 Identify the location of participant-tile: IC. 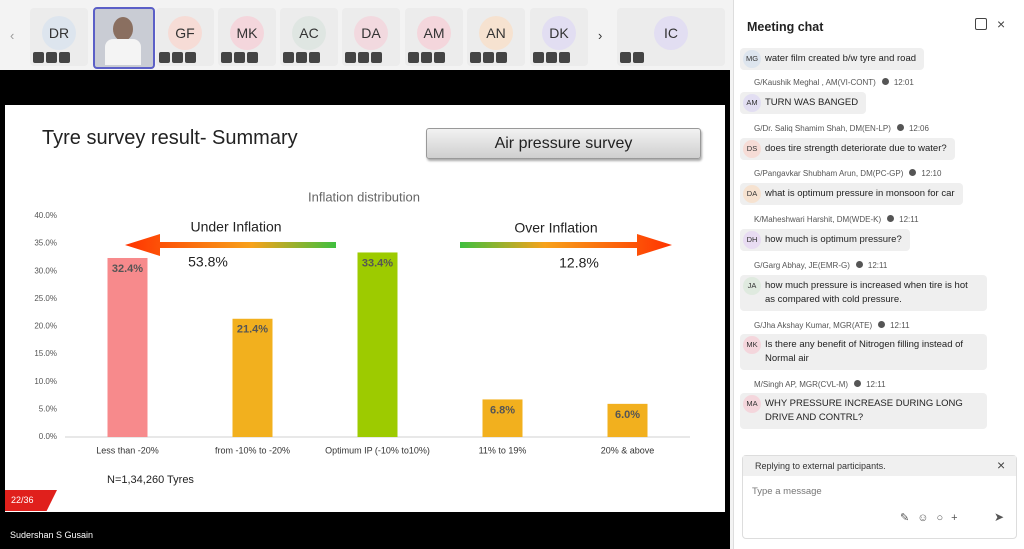
(671, 37).